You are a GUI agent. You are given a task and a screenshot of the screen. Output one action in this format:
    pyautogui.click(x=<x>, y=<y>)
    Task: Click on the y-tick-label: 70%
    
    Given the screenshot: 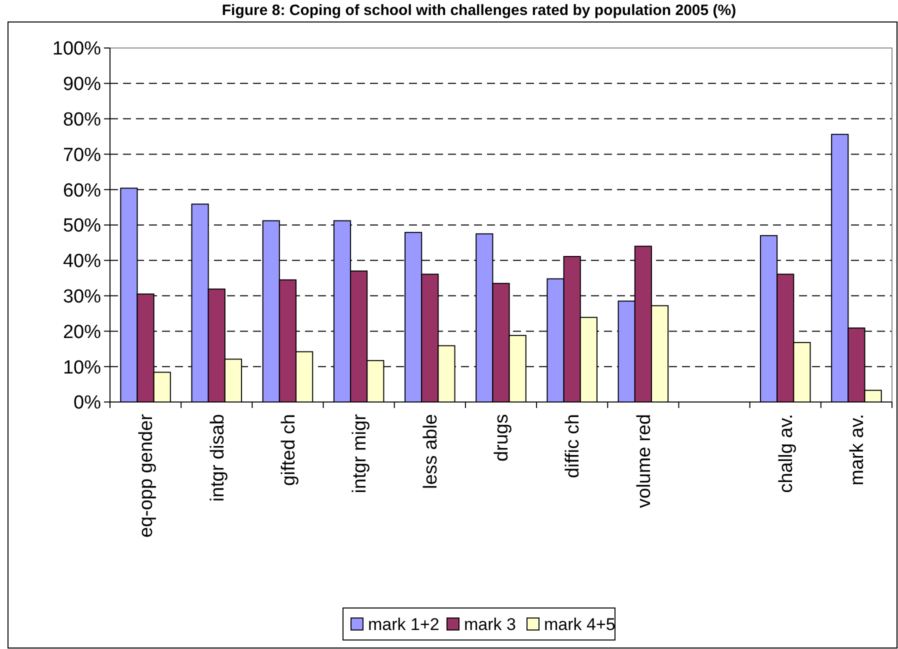 What is the action you would take?
    pyautogui.click(x=82, y=155)
    